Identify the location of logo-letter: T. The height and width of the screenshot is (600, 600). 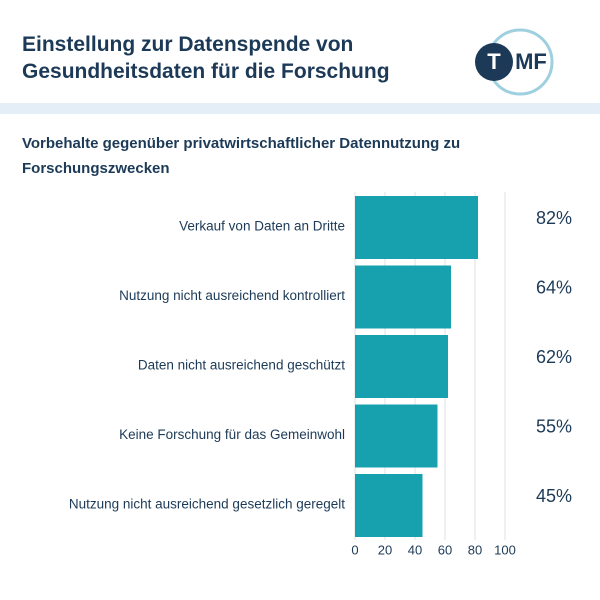
(494, 61).